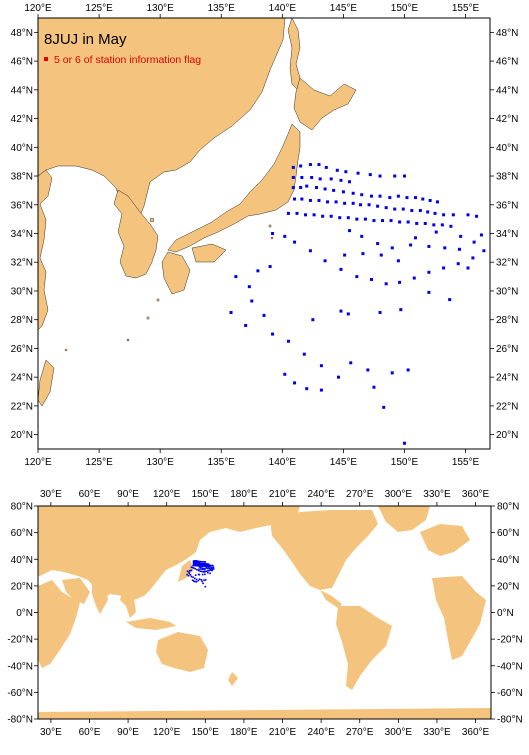 The width and height of the screenshot is (529, 755). What do you see at coordinates (508, 507) in the screenshot?
I see `world-lat-tick-label-right: 80°N` at bounding box center [508, 507].